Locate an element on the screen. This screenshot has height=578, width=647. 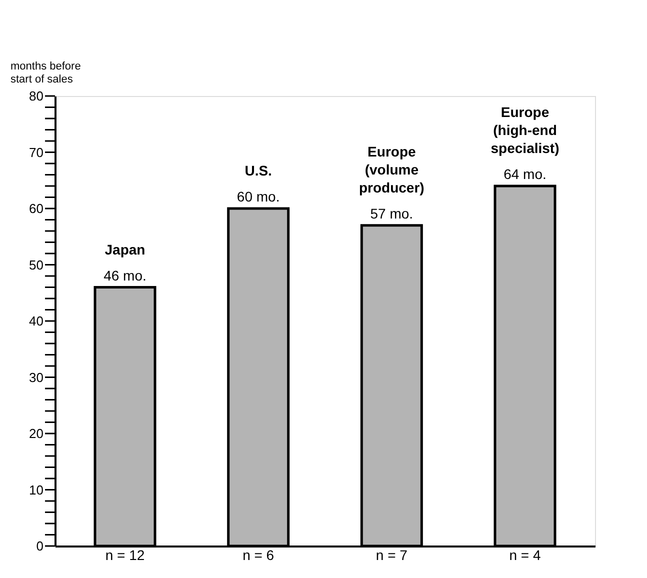
data-label: 60 mo. is located at coordinates (258, 196).